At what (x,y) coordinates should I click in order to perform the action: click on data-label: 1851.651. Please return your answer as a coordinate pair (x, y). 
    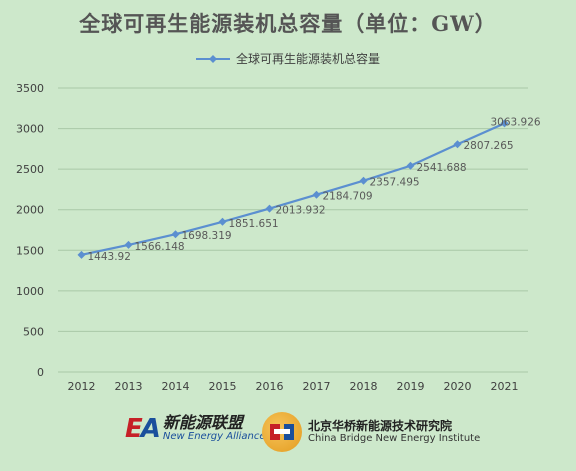
    Looking at the image, I should click on (254, 224).